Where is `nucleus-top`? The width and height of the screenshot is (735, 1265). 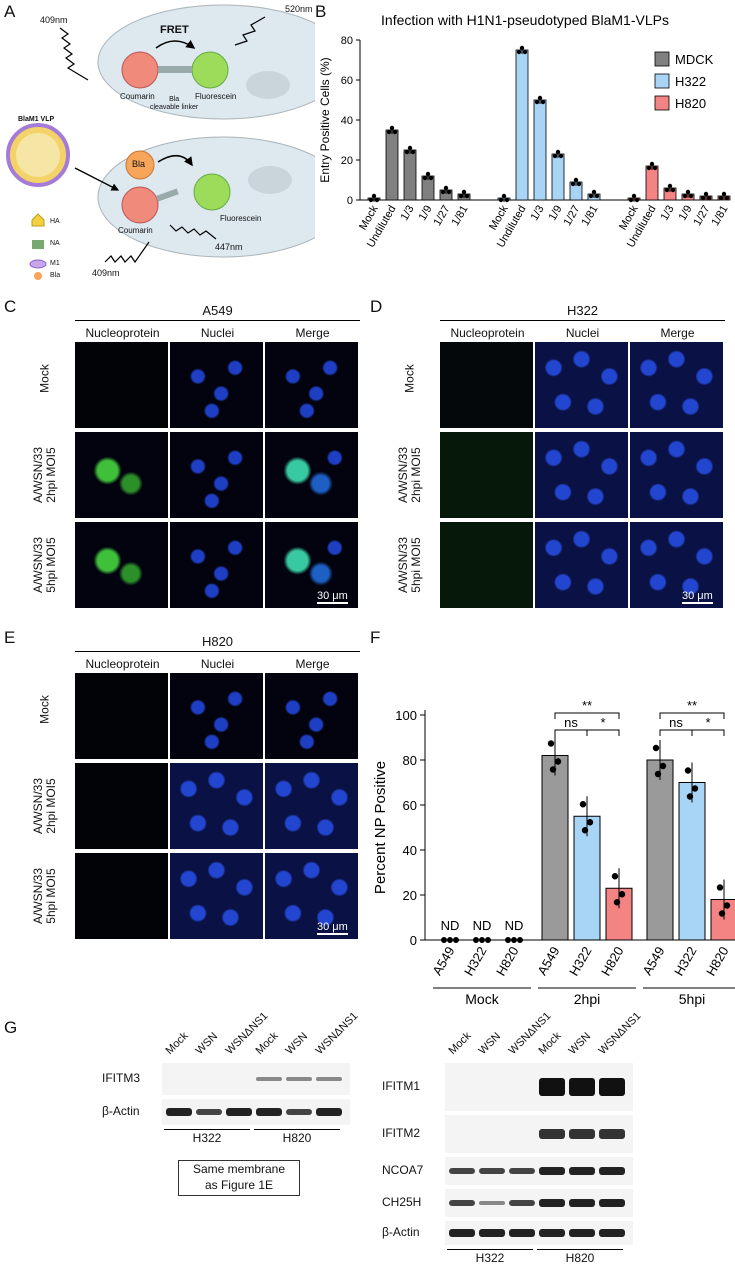
nucleus-top is located at coordinates (268, 85).